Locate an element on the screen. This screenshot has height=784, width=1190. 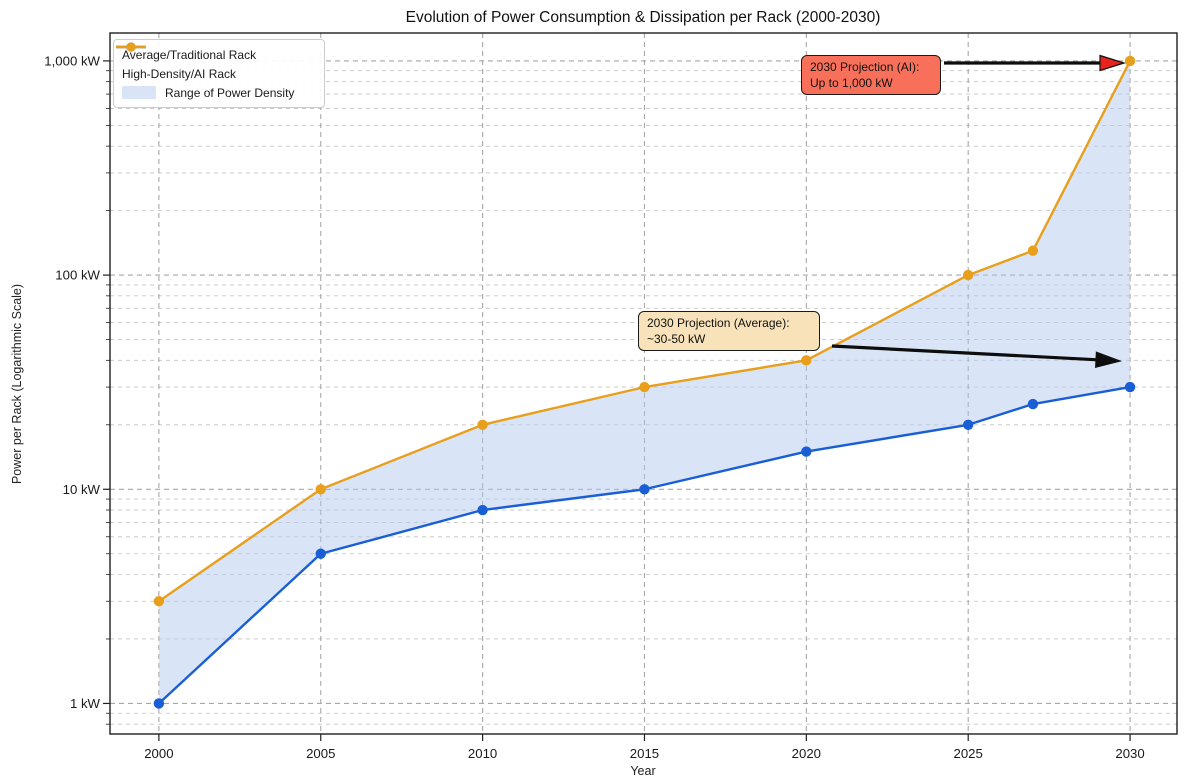
x-axis-label: Year is located at coordinates (642, 771).